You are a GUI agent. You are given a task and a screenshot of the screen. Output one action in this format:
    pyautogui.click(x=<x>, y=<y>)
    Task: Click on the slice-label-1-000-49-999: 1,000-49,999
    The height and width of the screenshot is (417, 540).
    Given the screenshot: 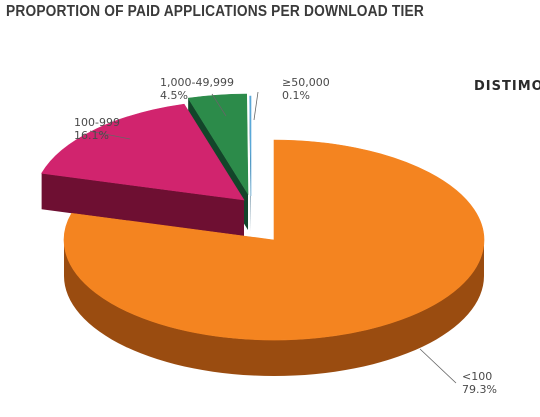 What is the action you would take?
    pyautogui.click(x=197, y=82)
    